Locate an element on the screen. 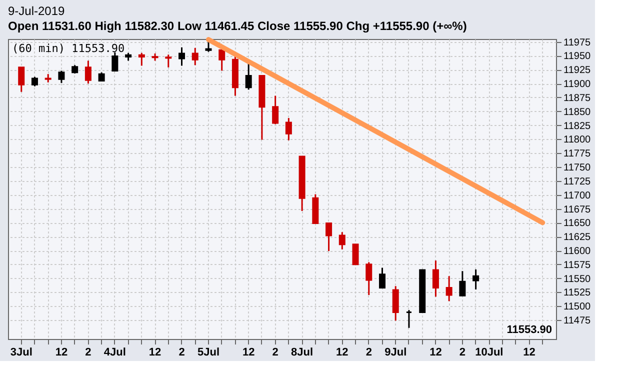  x-tick-label: 10Jul is located at coordinates (489, 352).